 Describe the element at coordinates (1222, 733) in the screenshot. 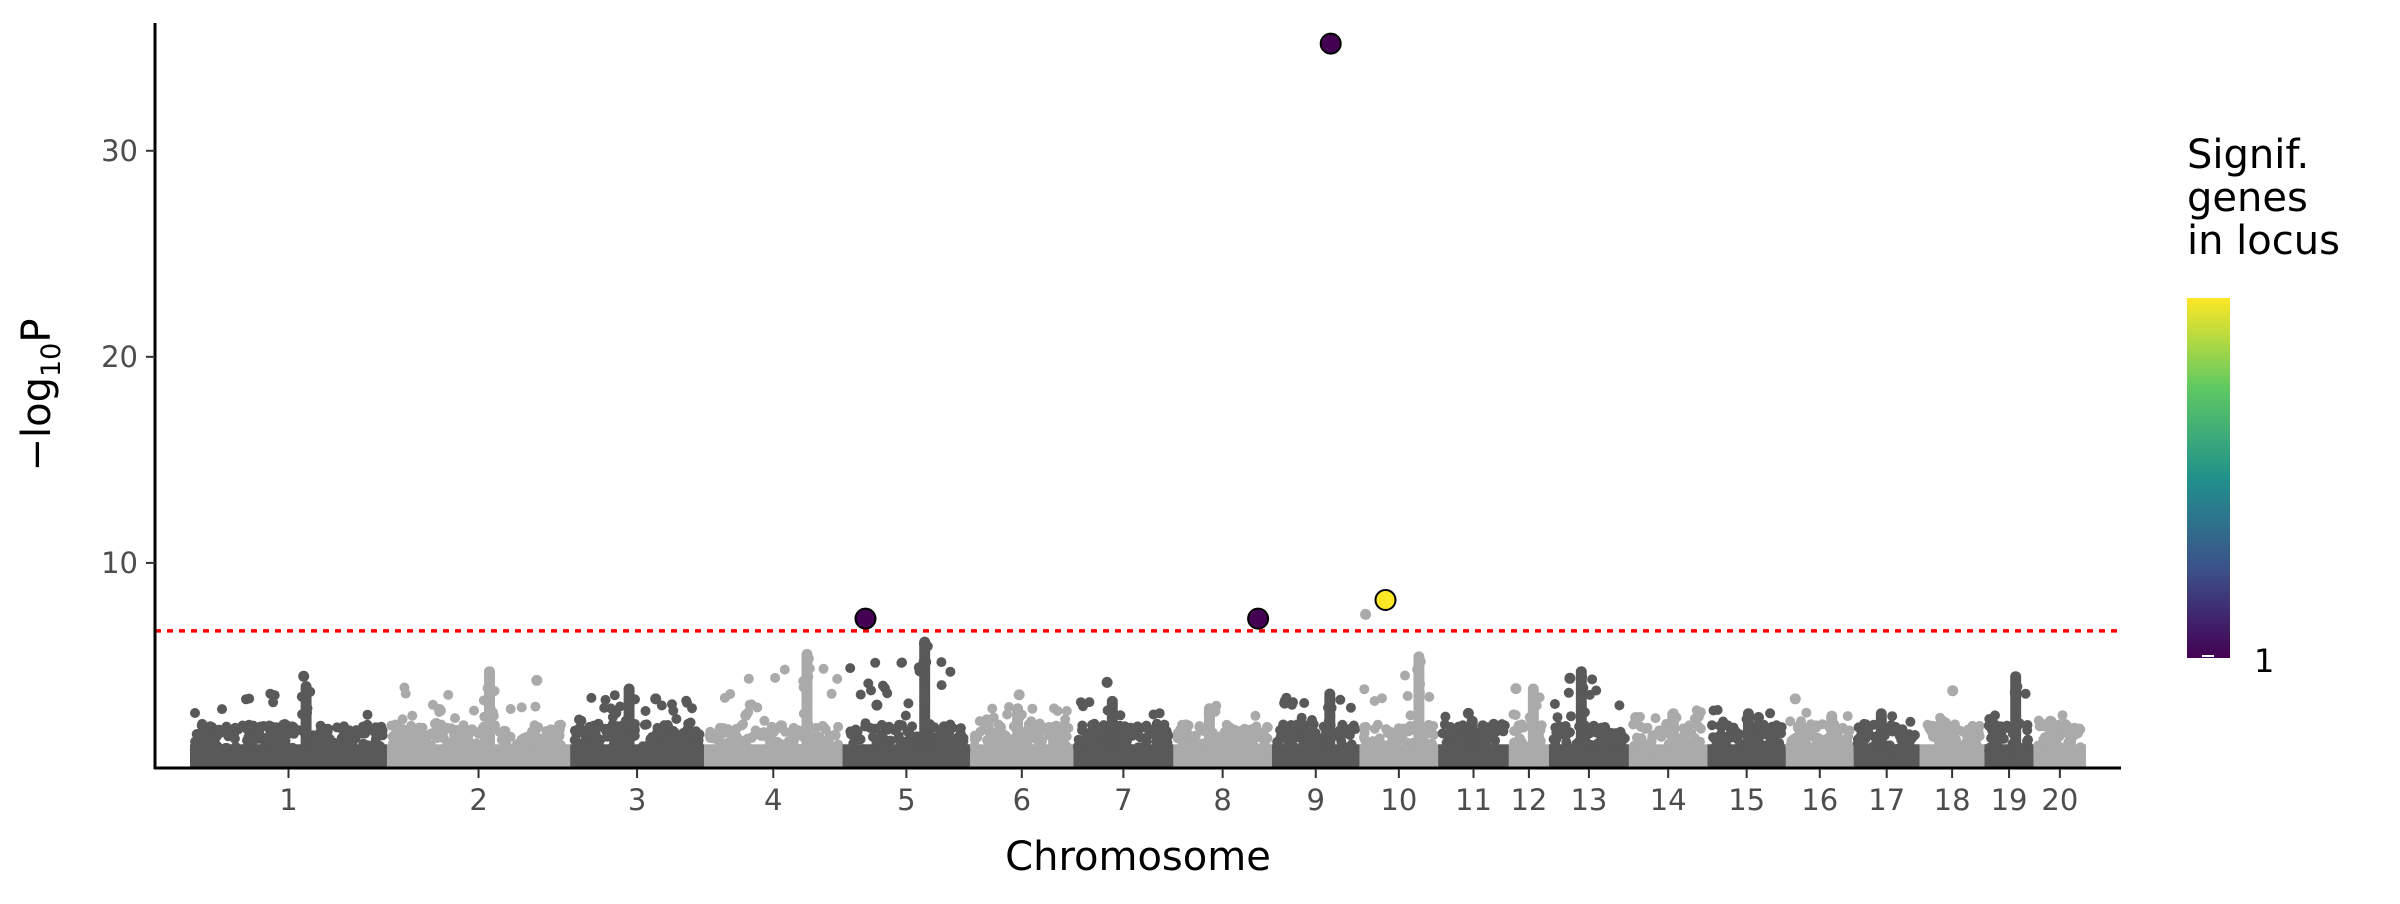

I see `chromosome-8-points` at that location.